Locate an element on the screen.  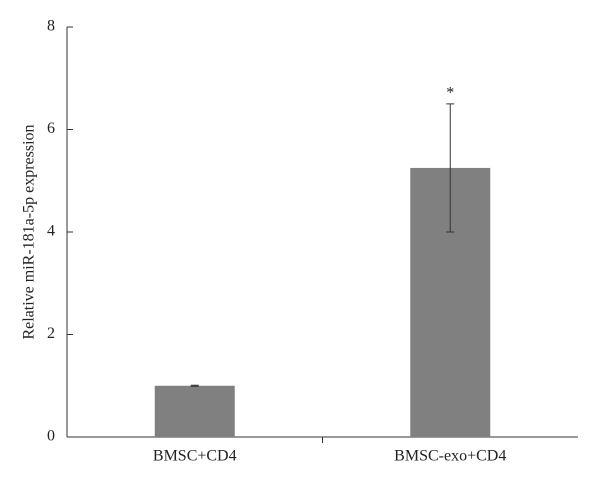
annotation: * is located at coordinates (450, 93).